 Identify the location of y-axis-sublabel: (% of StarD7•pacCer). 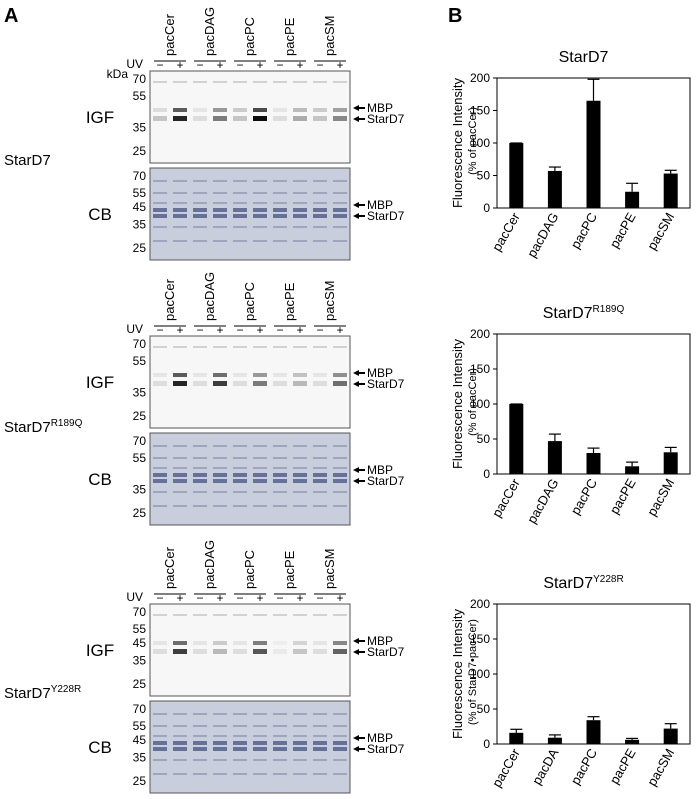
(473, 672).